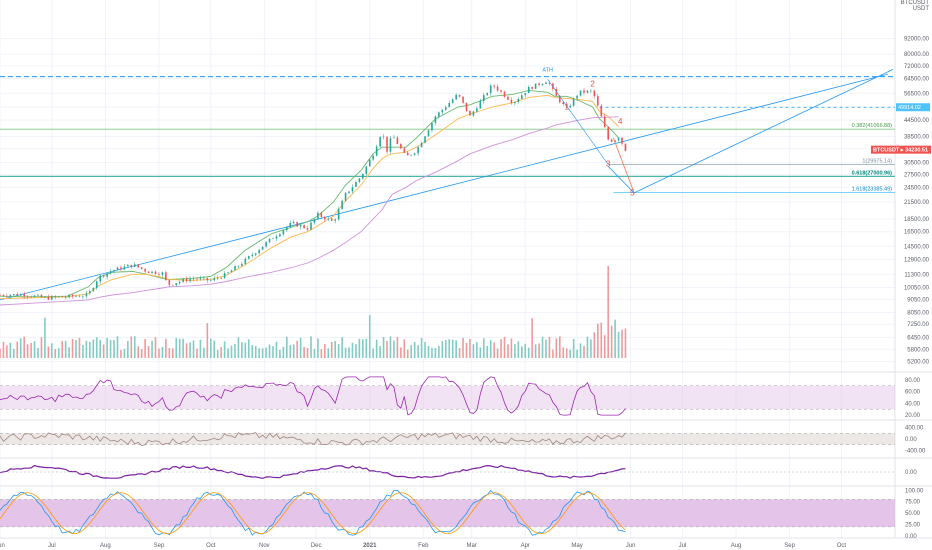  What do you see at coordinates (909, 108) in the screenshot?
I see `level-49914-tag-label: 49914.02` at bounding box center [909, 108].